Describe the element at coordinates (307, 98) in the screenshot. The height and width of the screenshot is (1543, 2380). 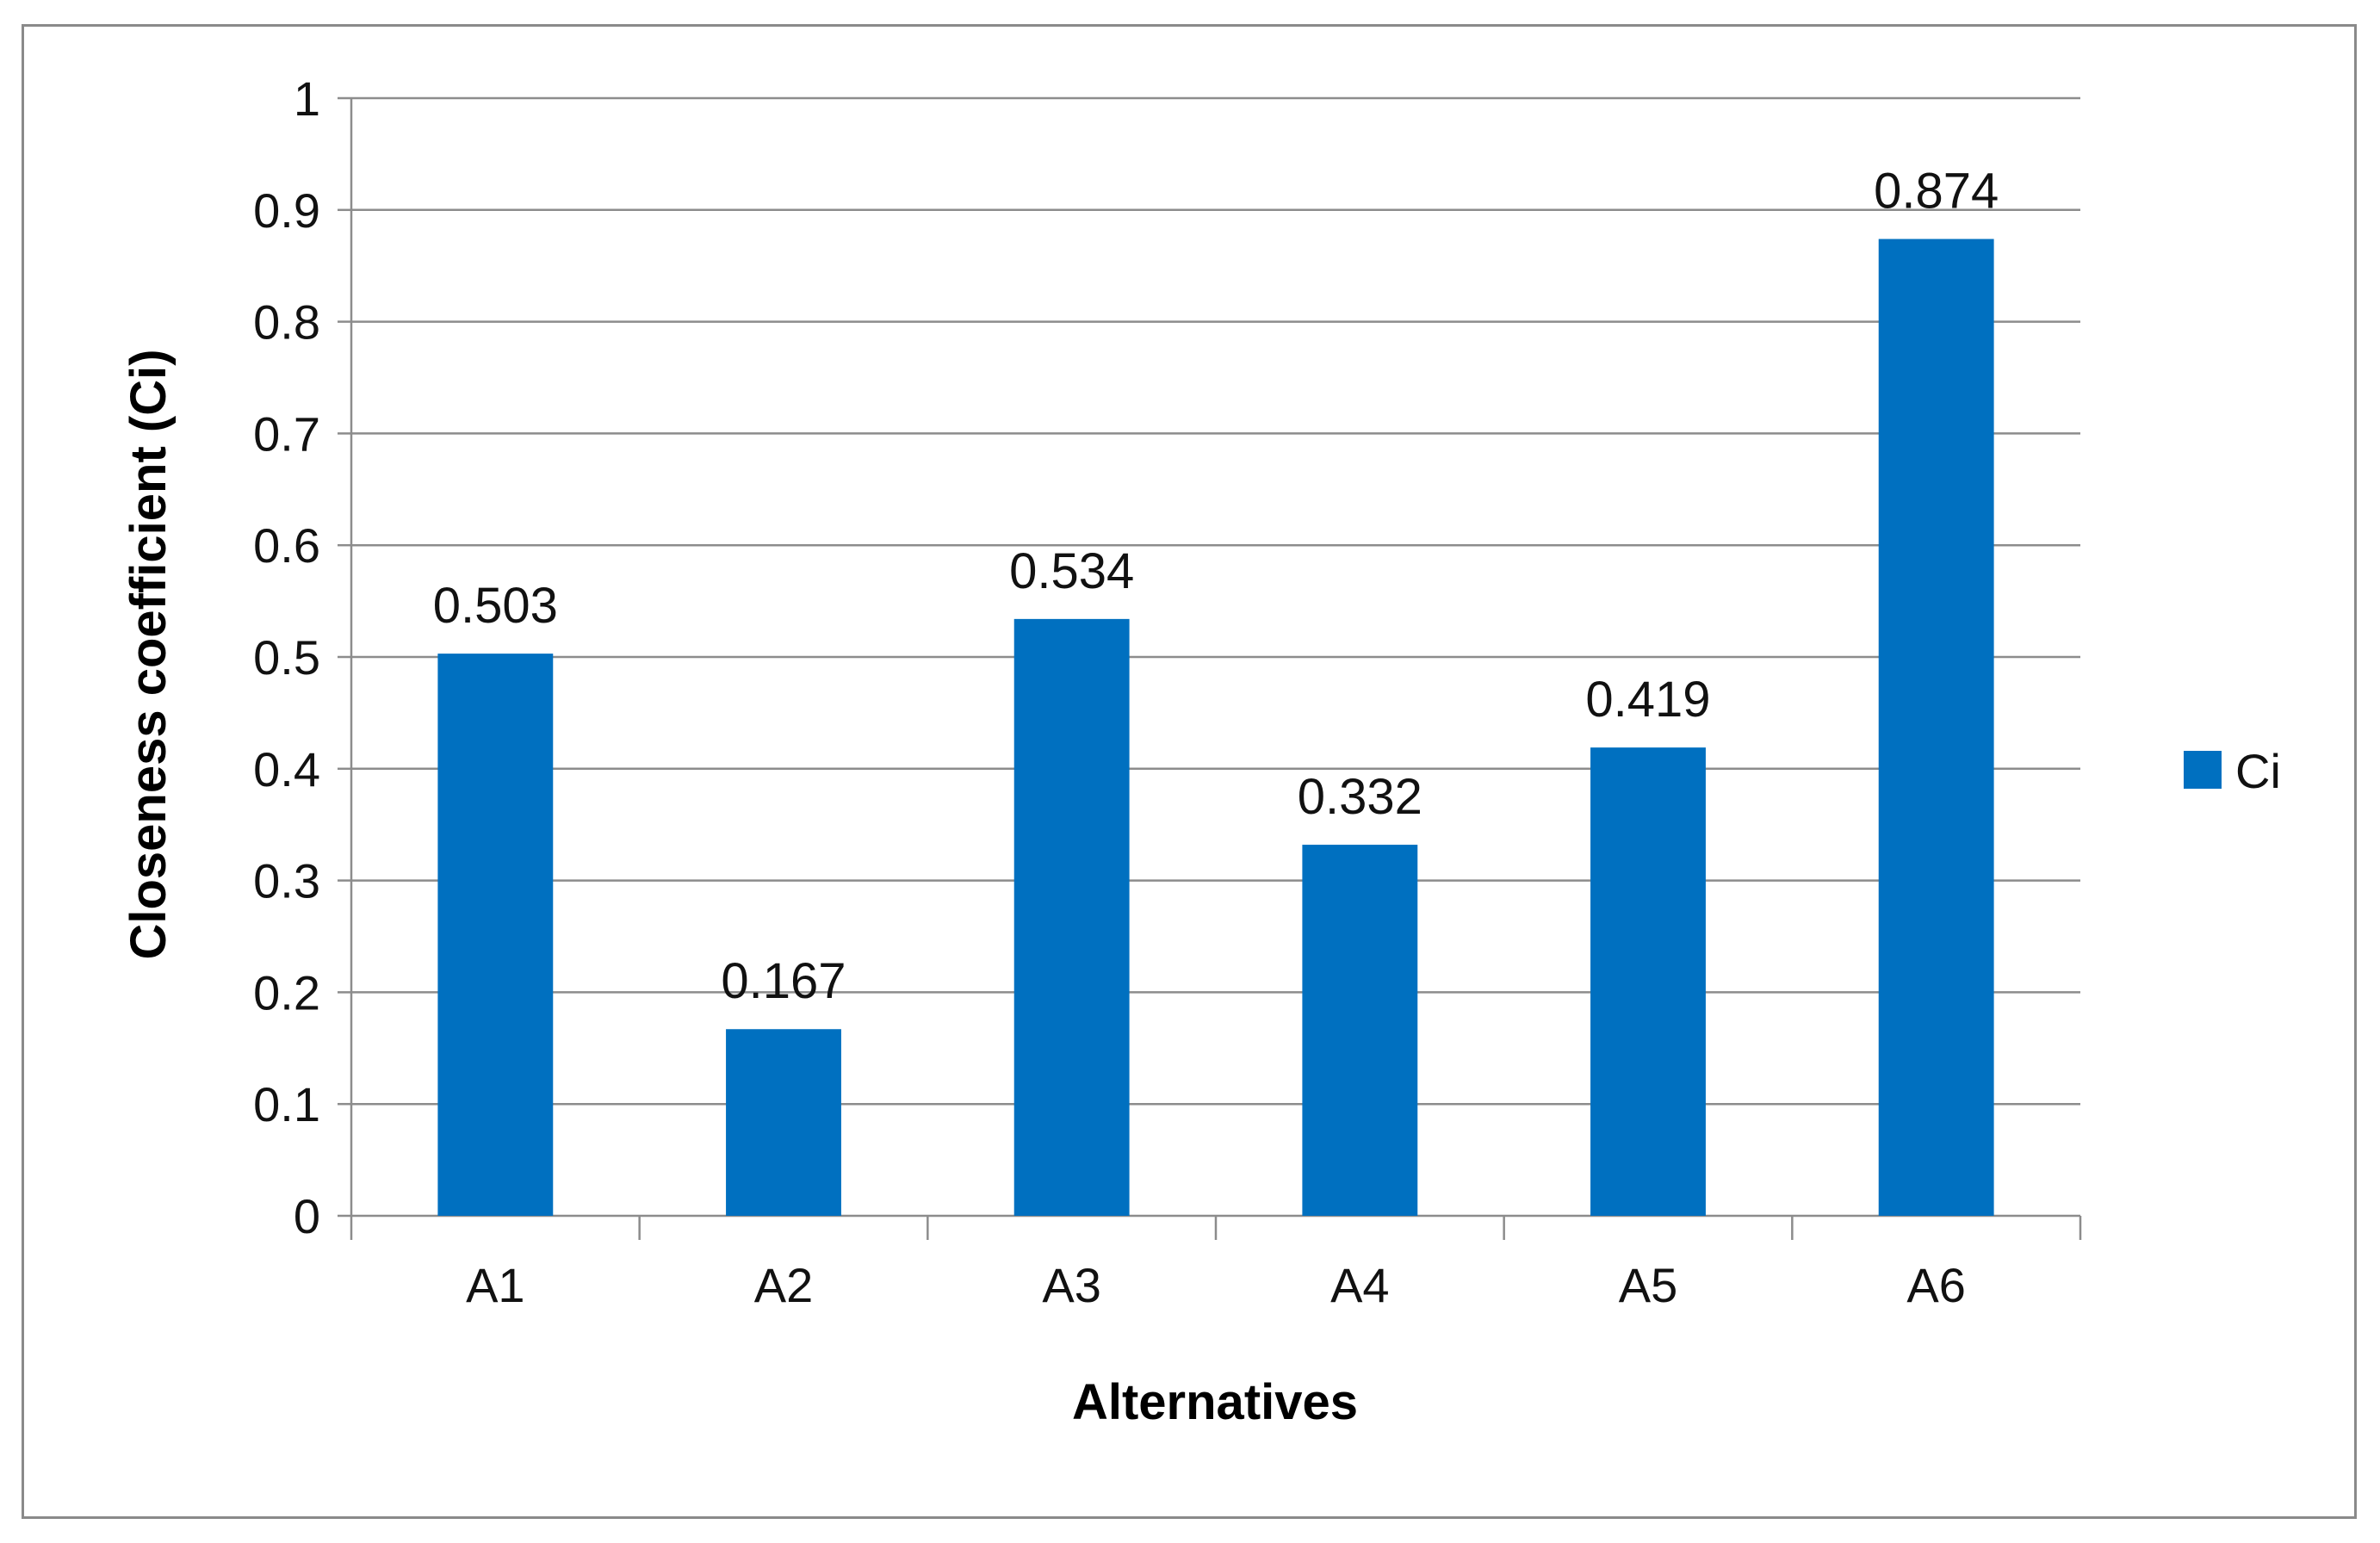
I see `y-tick-label: 1` at that location.